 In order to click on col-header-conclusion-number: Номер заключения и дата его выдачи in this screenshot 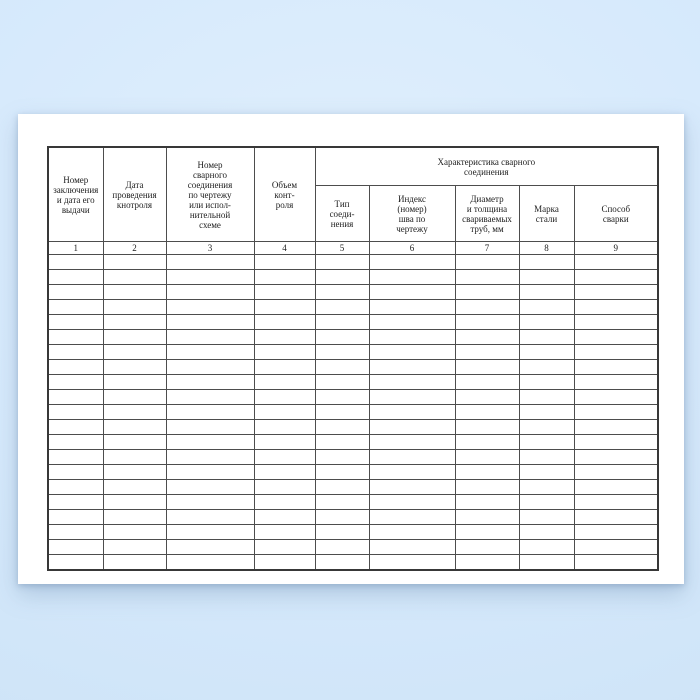, I will do `click(75, 194)`.